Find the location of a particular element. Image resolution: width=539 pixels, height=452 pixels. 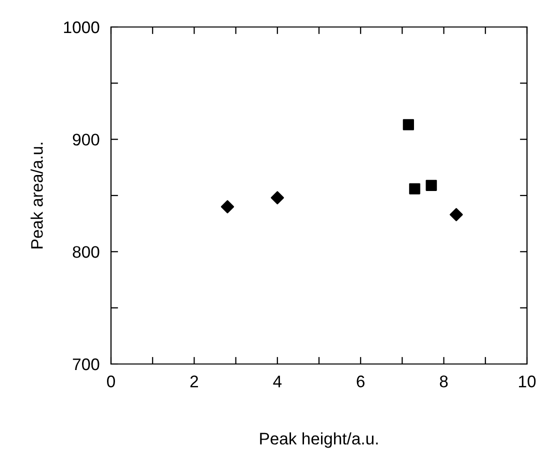

y-tick-label: 1000 is located at coordinates (82, 27).